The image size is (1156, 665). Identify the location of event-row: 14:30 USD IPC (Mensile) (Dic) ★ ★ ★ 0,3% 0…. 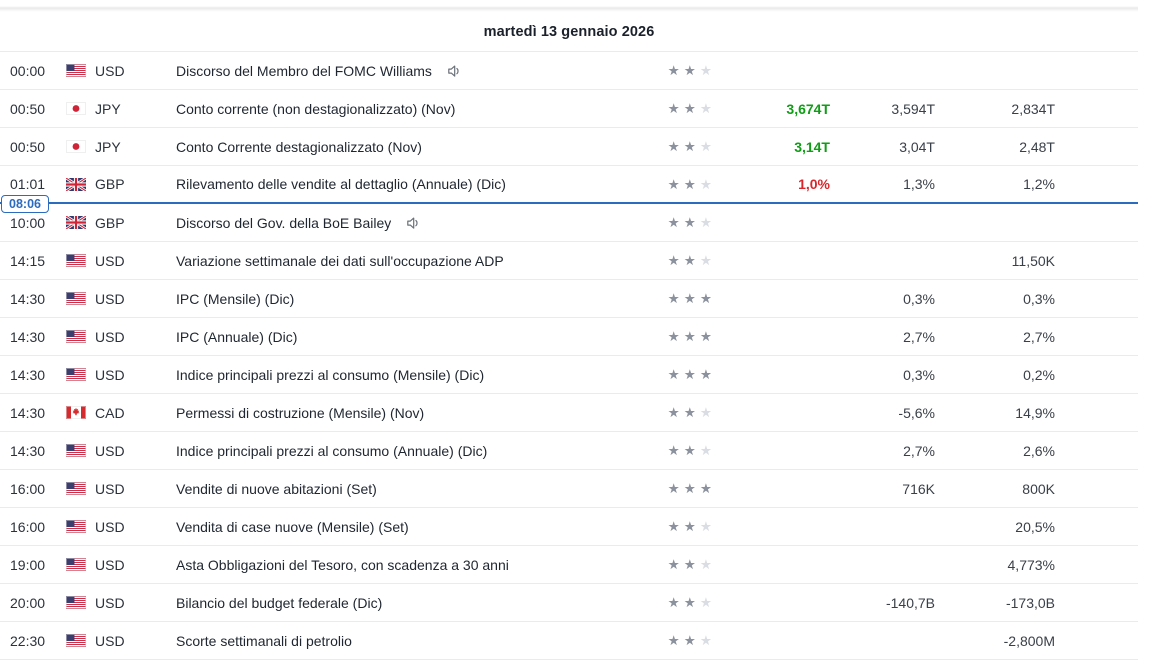
(569, 299).